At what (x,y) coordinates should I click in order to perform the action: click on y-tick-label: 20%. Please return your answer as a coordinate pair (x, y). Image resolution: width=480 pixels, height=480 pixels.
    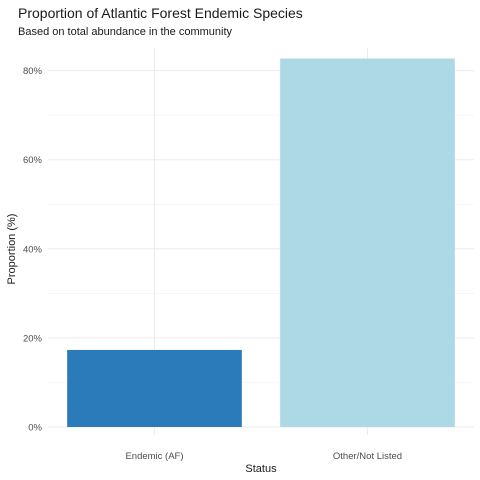
    Looking at the image, I should click on (33, 338).